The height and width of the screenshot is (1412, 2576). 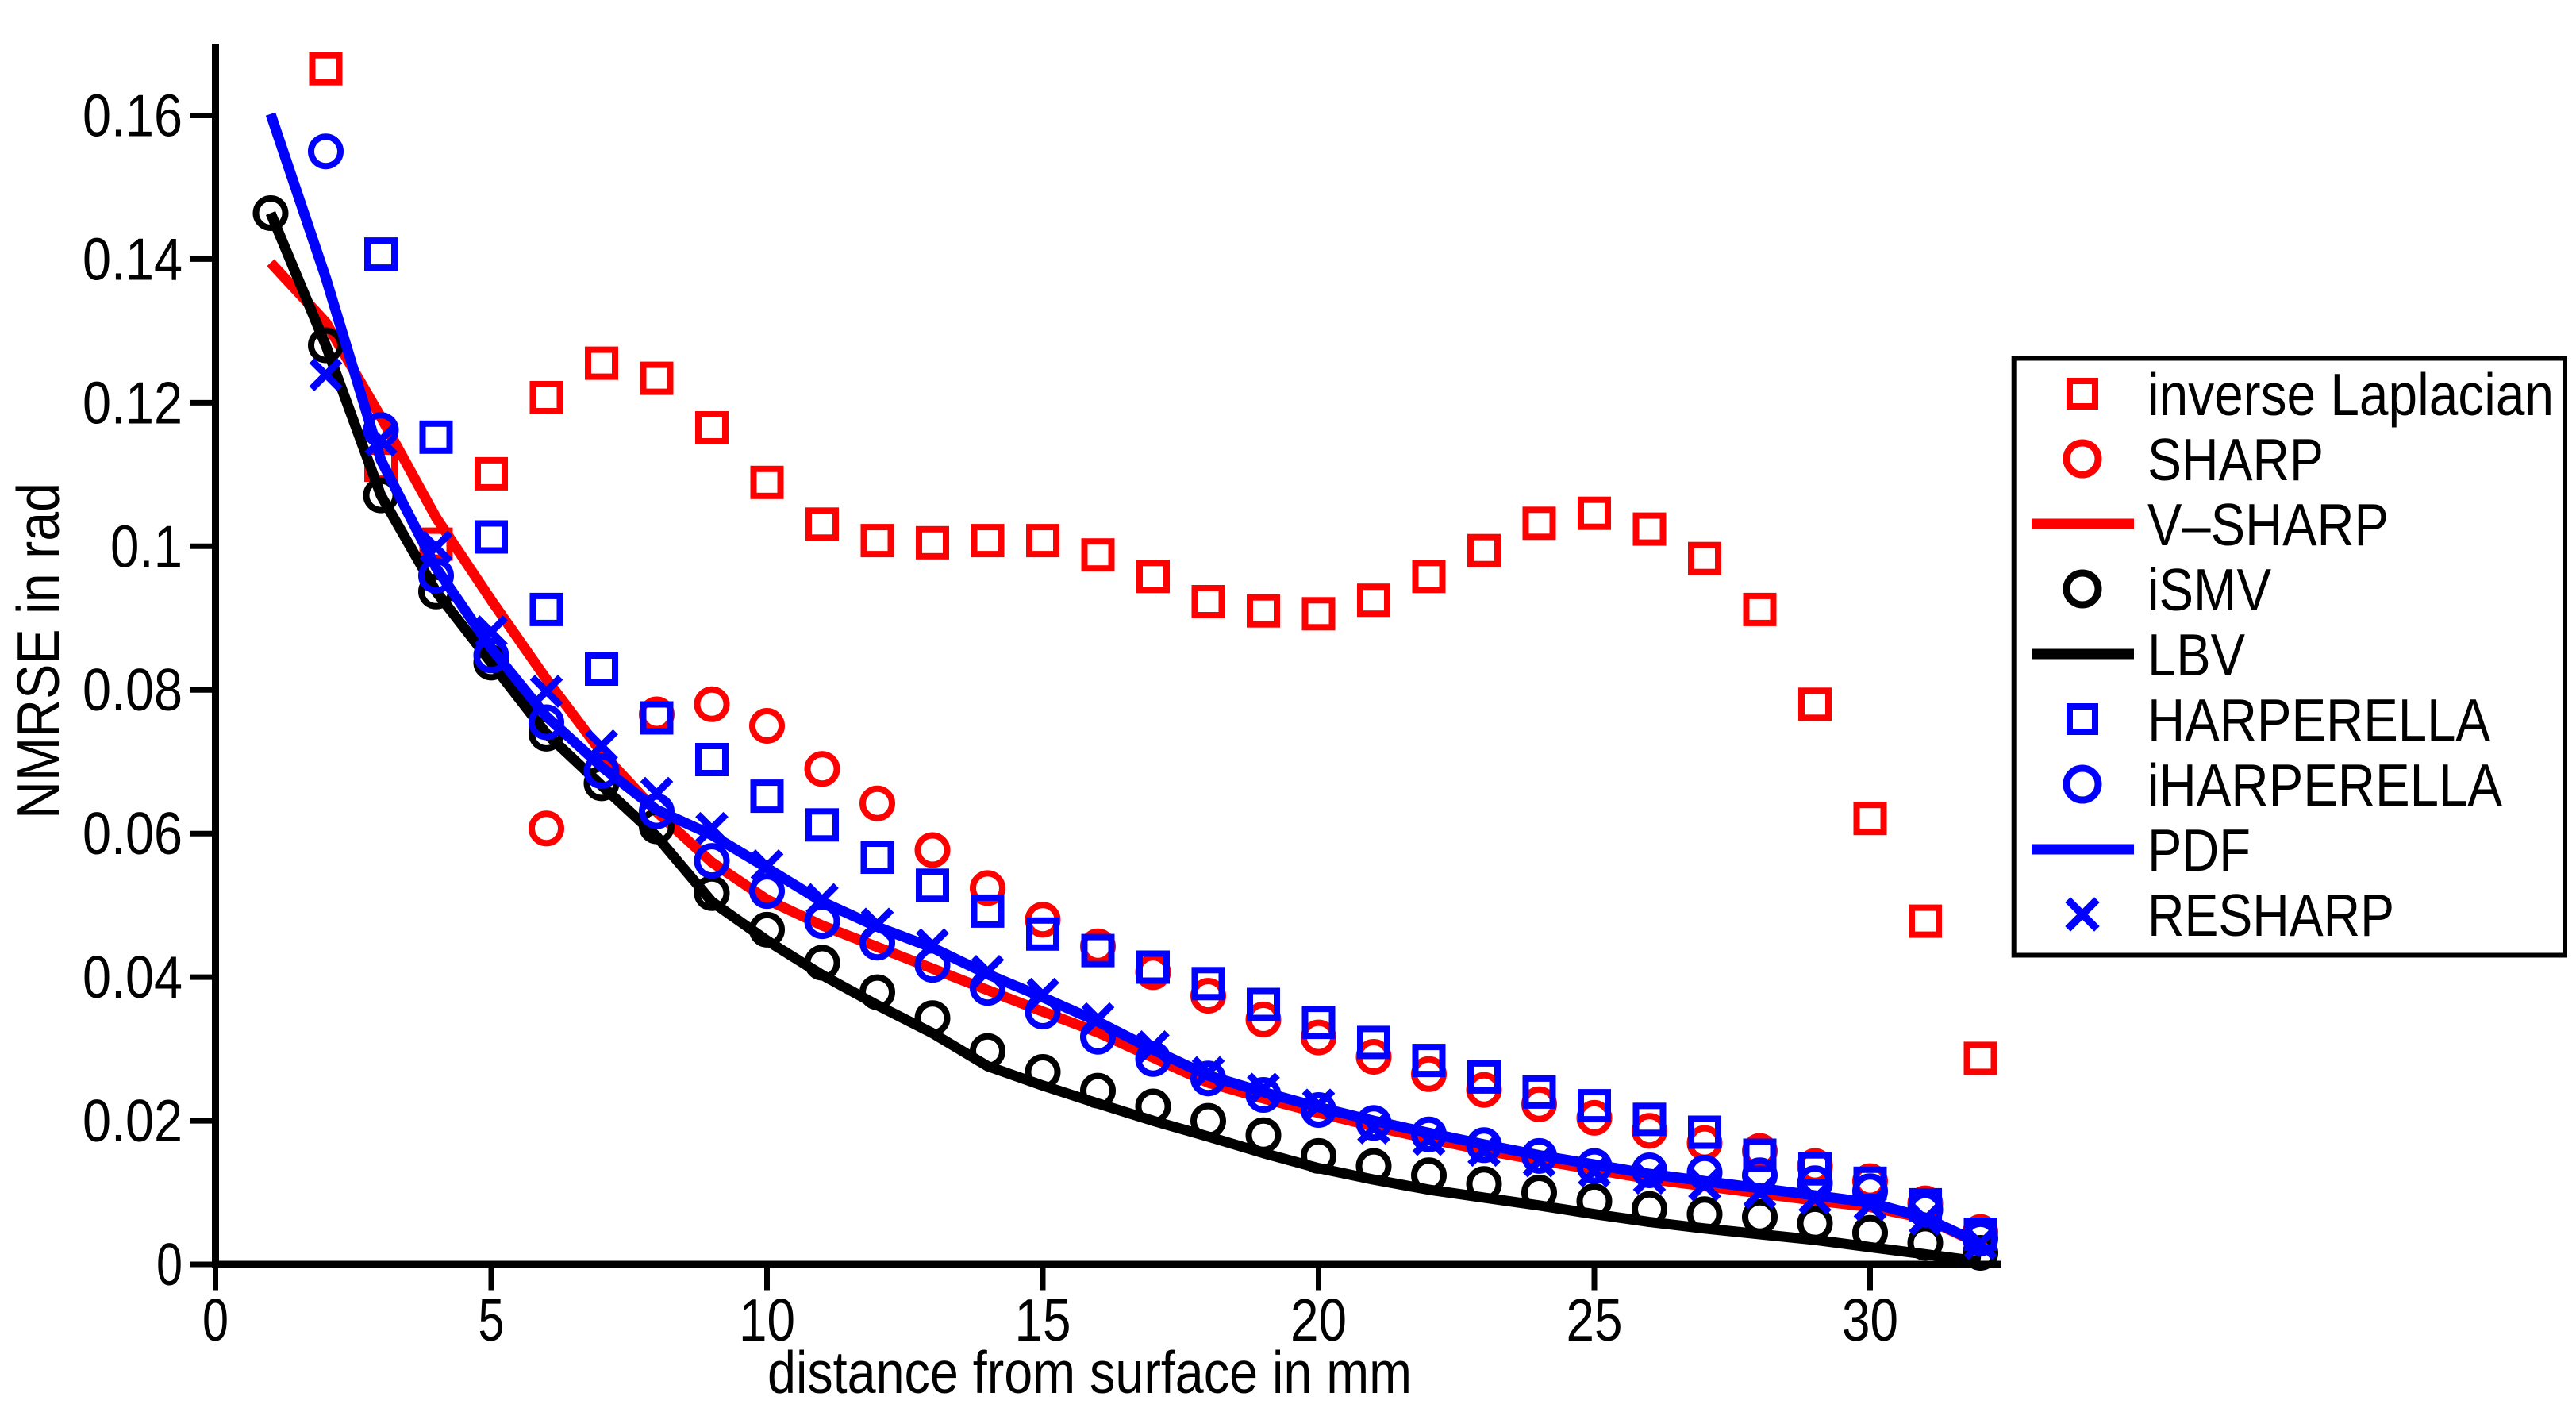 What do you see at coordinates (2270, 915) in the screenshot?
I see `svg-text: RESHARP` at bounding box center [2270, 915].